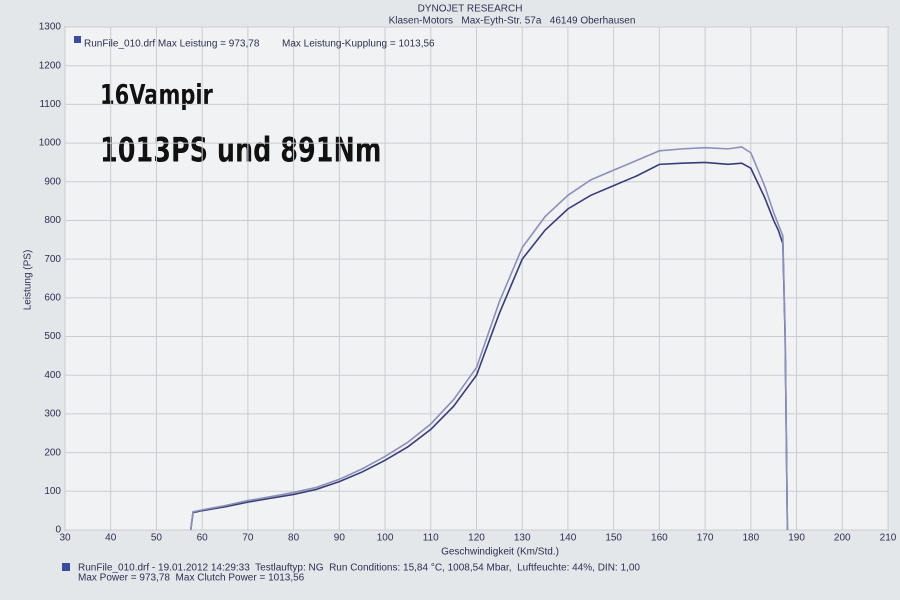 The height and width of the screenshot is (600, 900). Describe the element at coordinates (52, 297) in the screenshot. I see `y-tick-label: 600` at that location.